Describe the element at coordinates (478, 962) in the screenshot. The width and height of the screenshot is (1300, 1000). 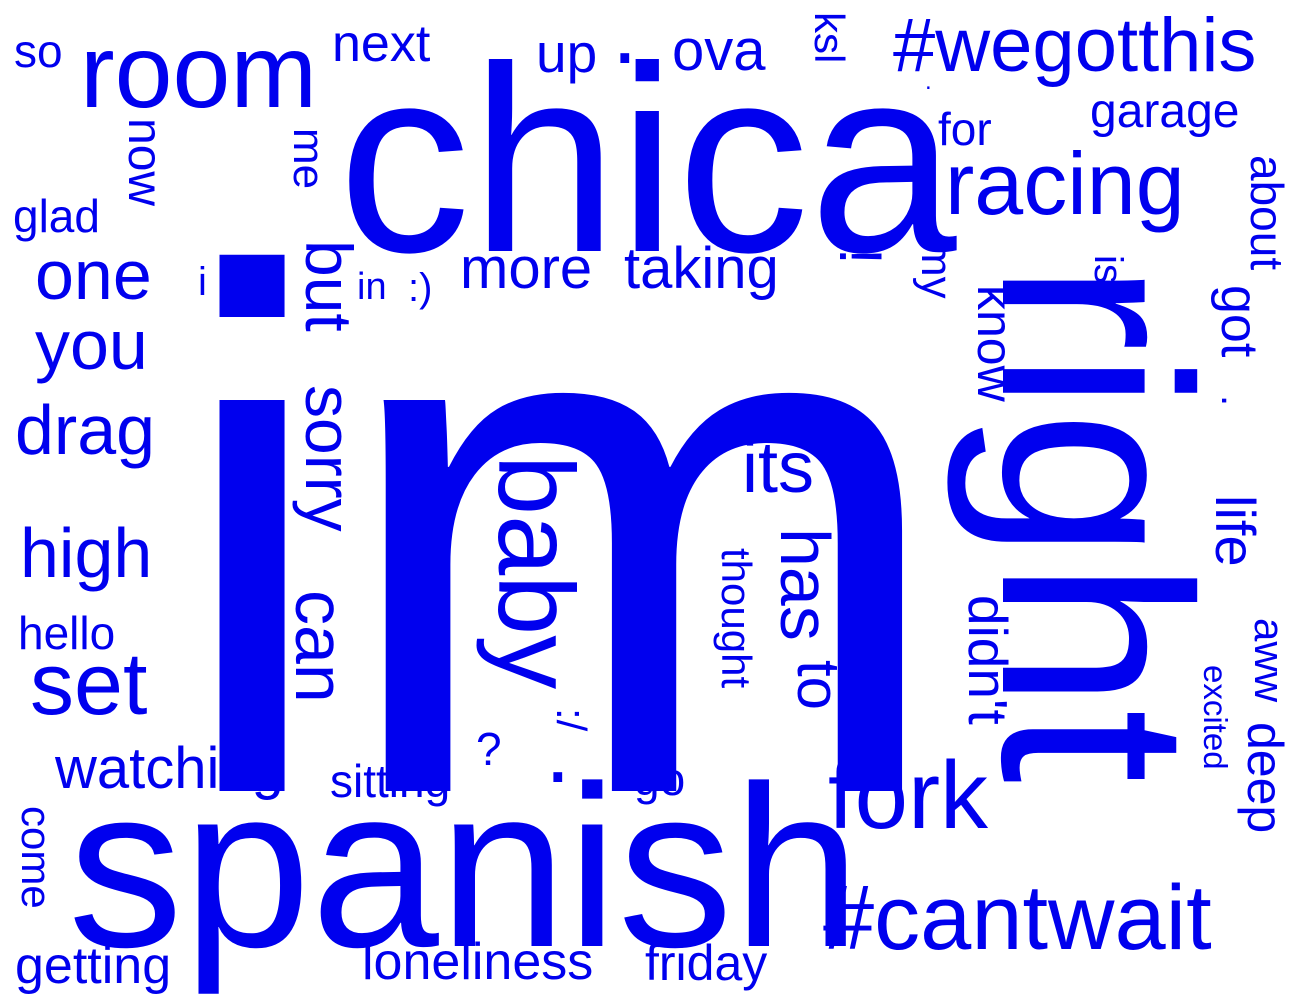
I see `word-loneliness: loneliness` at that location.